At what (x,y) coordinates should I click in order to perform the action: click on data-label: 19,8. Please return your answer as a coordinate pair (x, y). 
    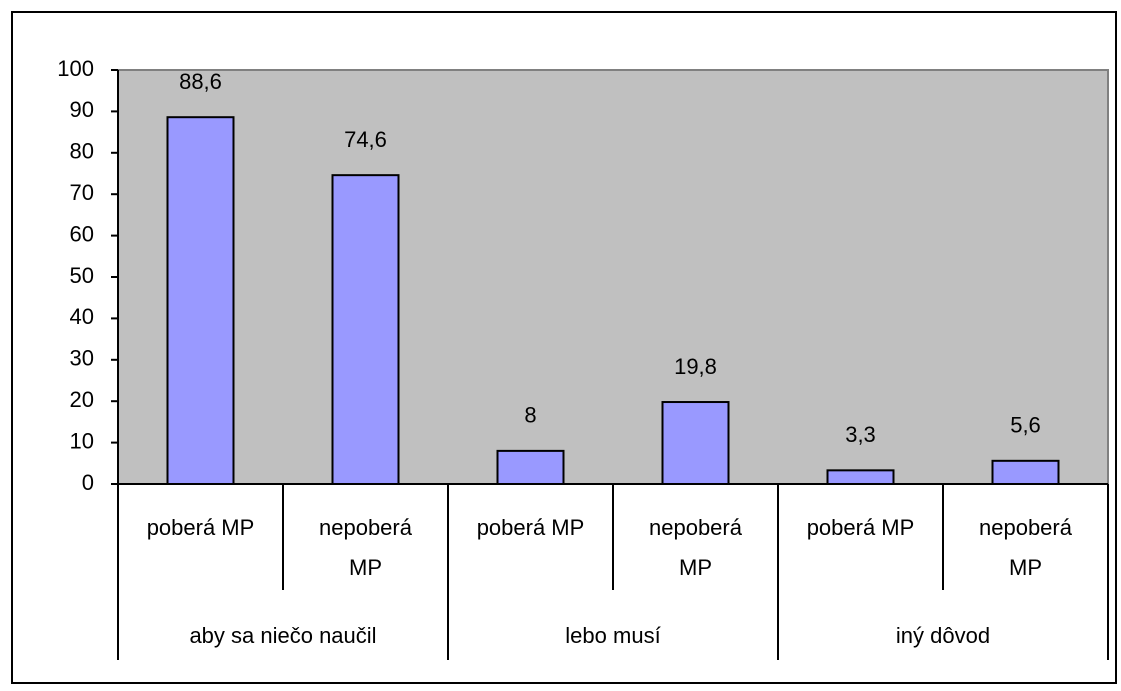
    Looking at the image, I should click on (695, 366).